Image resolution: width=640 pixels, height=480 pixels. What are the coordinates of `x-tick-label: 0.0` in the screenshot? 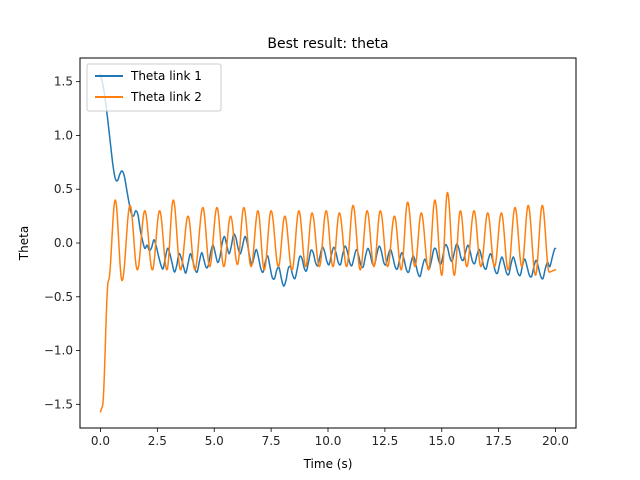 It's located at (100, 441).